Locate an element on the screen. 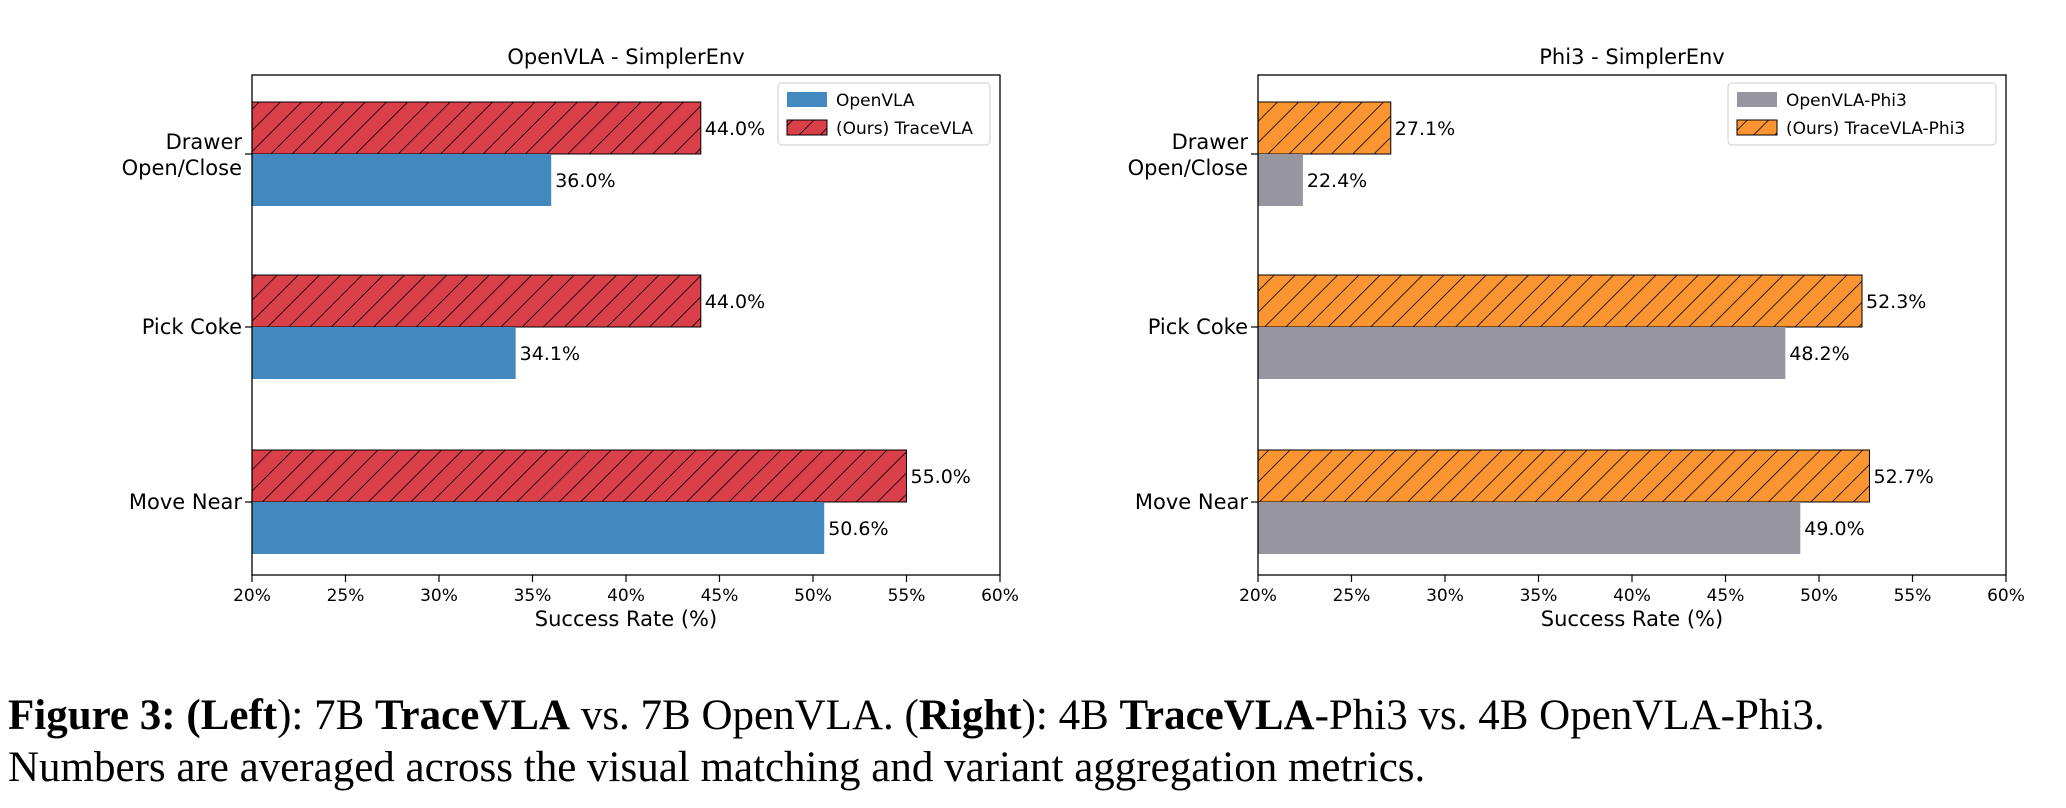  caption-vs1: vs. 7B OpenVLA. ( is located at coordinates (744, 715).